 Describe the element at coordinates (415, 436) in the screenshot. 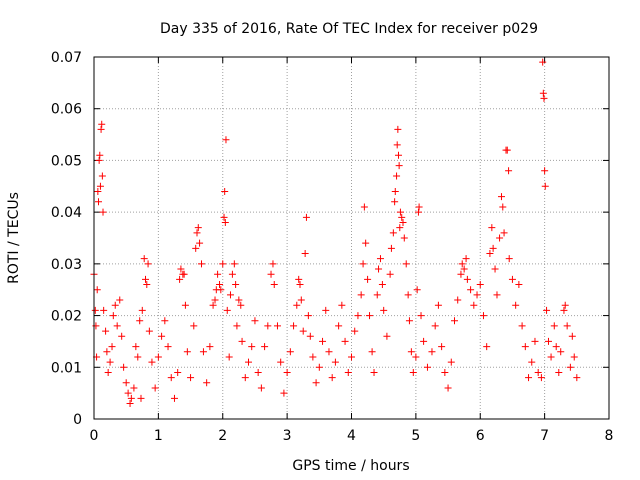

I see `x-tick-label: 5` at that location.